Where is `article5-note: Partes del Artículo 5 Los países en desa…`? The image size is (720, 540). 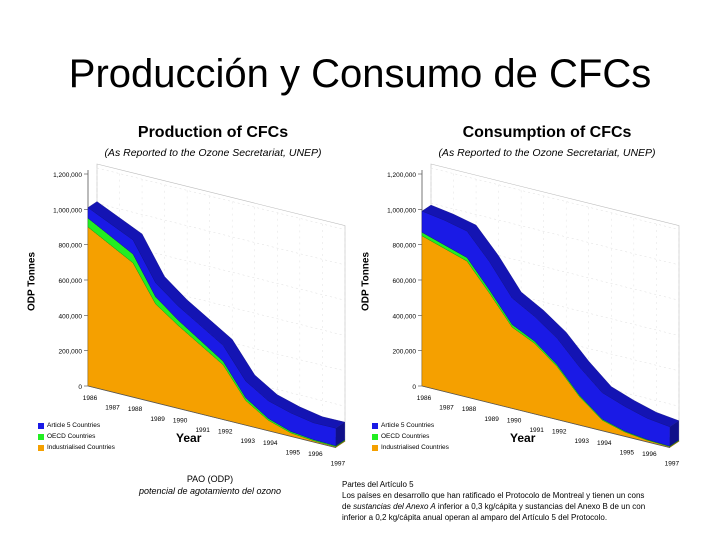
article5-note: Partes del Artículo 5 Los países en desa… is located at coordinates (531, 501).